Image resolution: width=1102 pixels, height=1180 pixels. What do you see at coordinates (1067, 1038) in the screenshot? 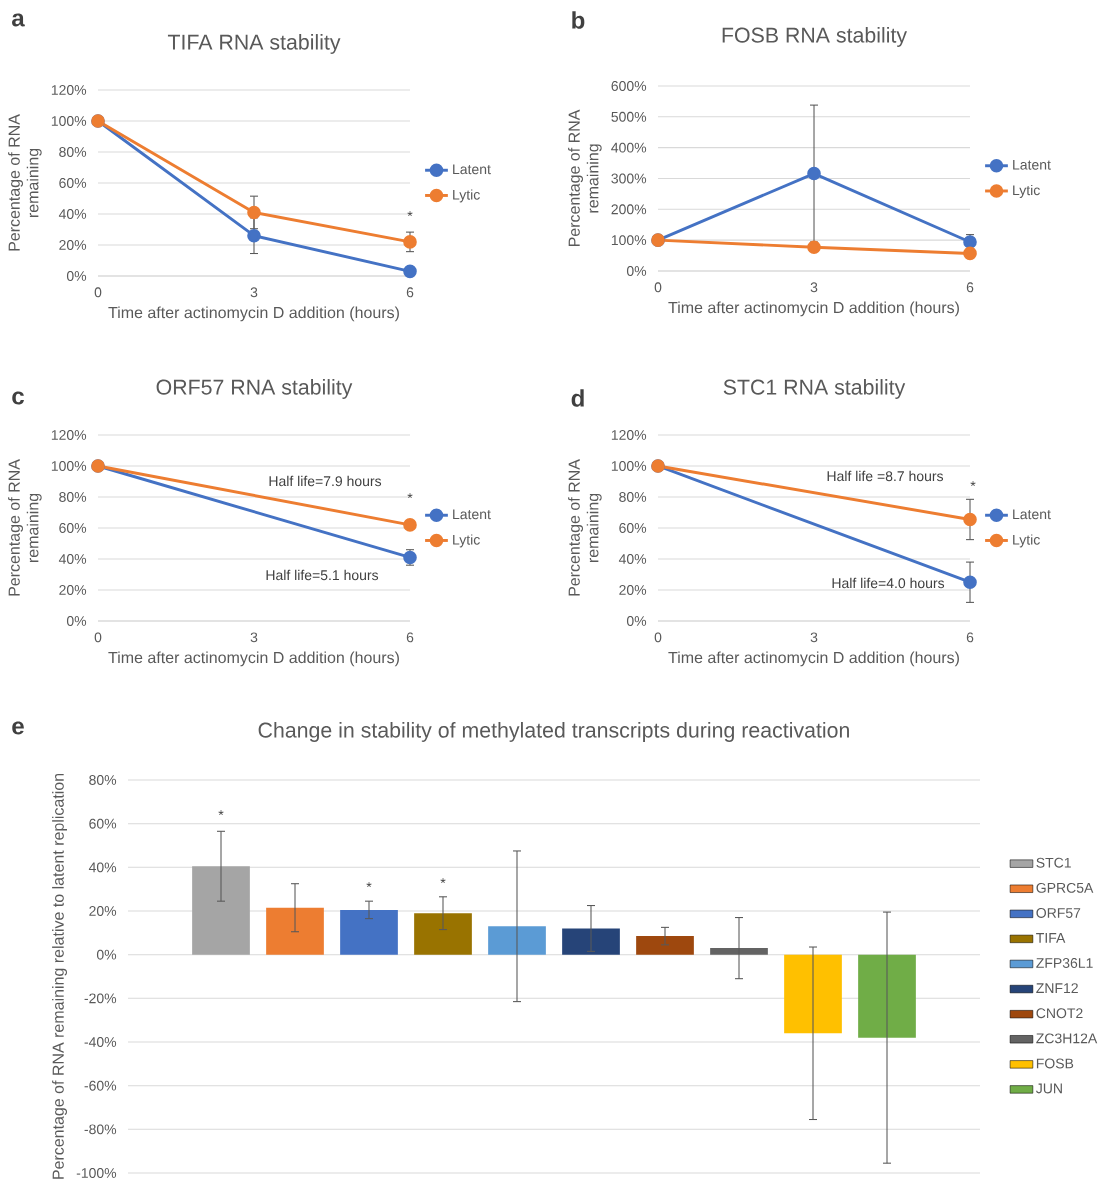
I see `legend-label: ZC3H12A` at bounding box center [1067, 1038].